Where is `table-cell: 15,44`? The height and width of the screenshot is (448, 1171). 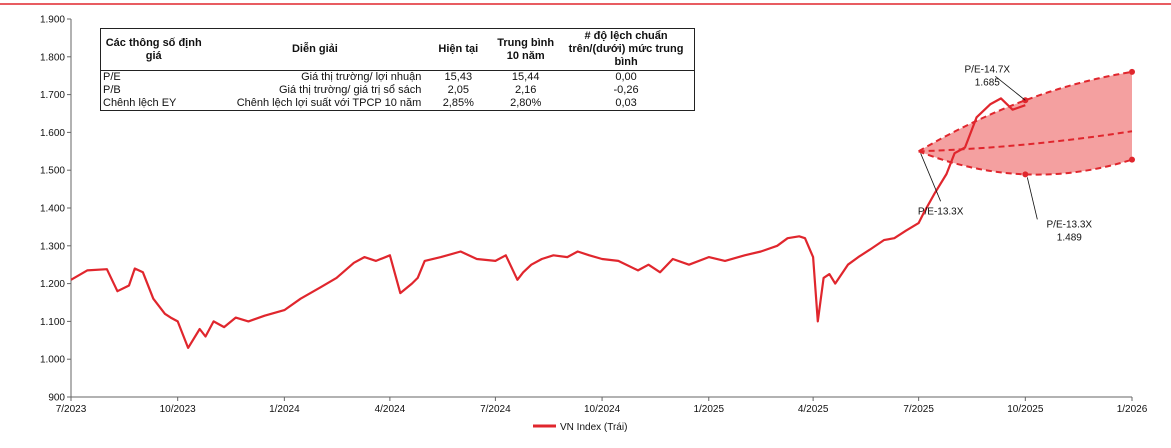 table-cell: 15,44 is located at coordinates (525, 77).